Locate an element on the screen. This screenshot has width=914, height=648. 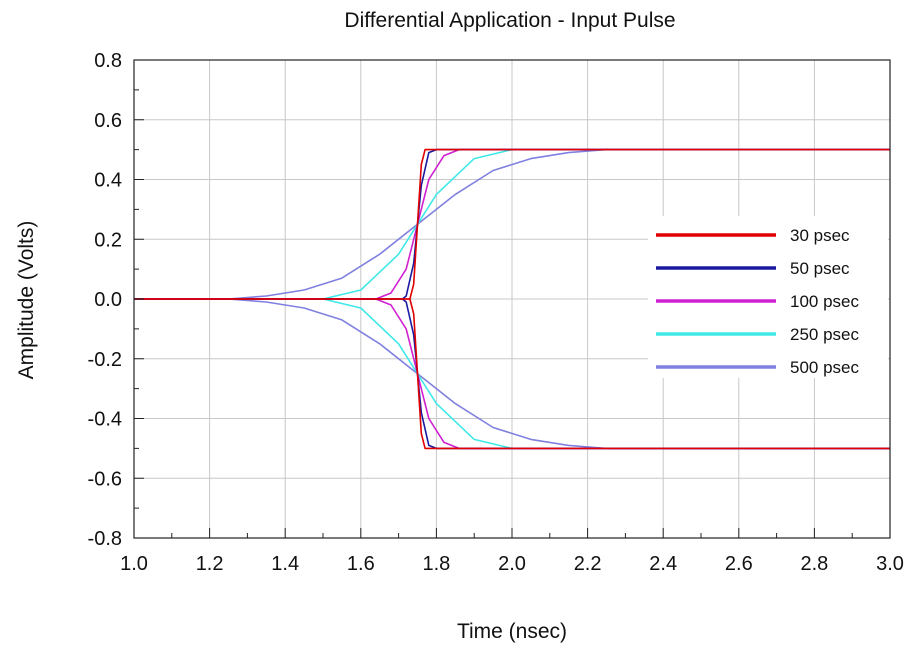
y-tick-label: 0.2 is located at coordinates (108, 240).